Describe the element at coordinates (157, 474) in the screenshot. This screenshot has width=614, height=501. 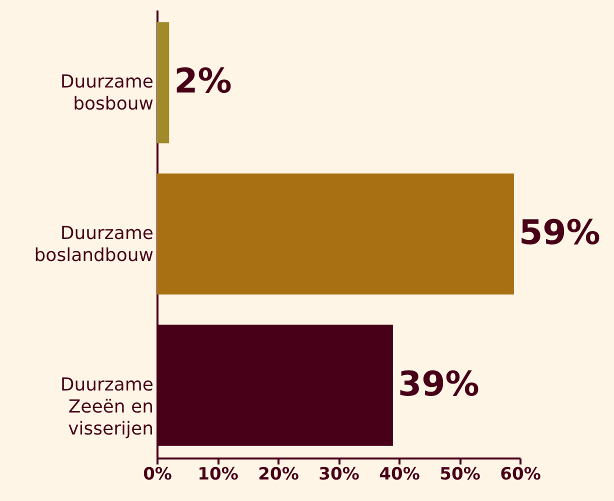
I see `x-tick-label: 0%` at that location.